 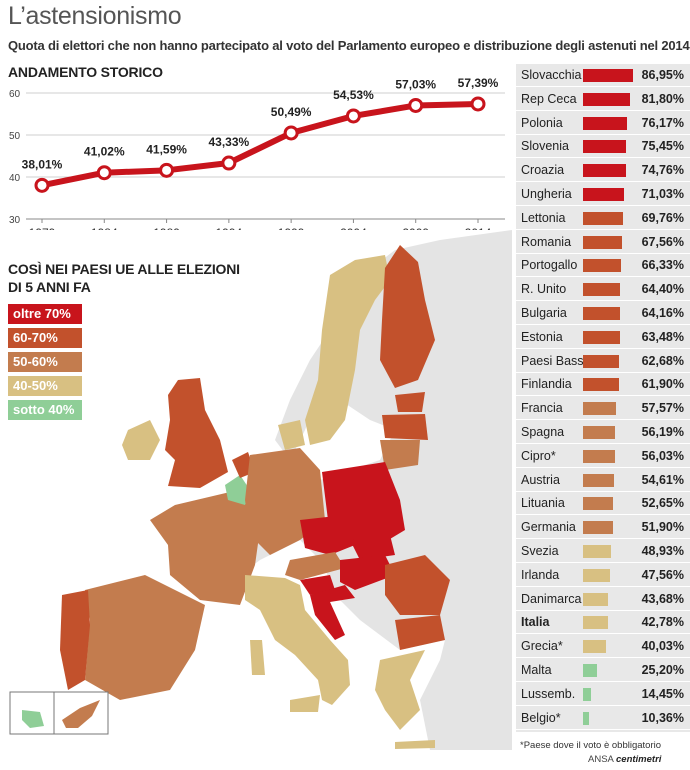 I want to click on map-region-creta, so click(x=415, y=744).